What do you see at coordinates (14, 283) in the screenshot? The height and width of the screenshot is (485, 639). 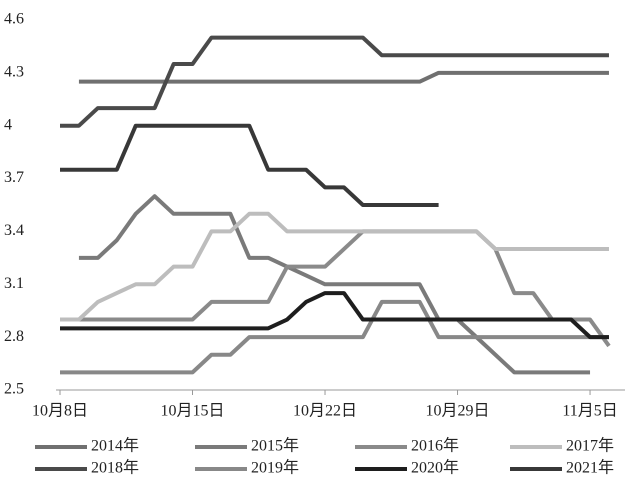 I see `y-tick-label: 3.1` at bounding box center [14, 283].